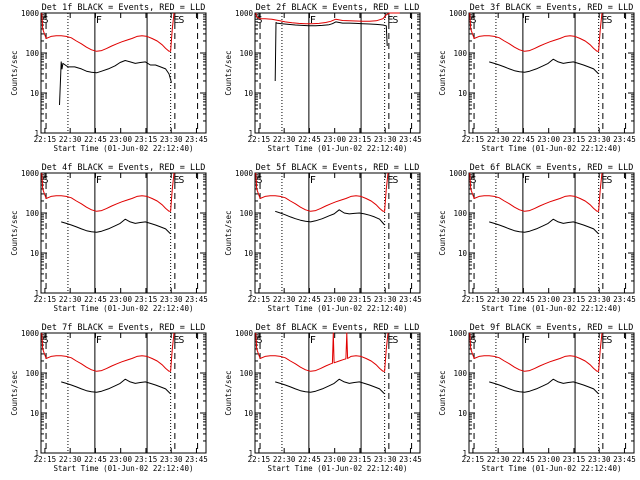  What do you see at coordinates (95, 299) in the screenshot?
I see `x-tick-label: 22:45` at bounding box center [95, 299].